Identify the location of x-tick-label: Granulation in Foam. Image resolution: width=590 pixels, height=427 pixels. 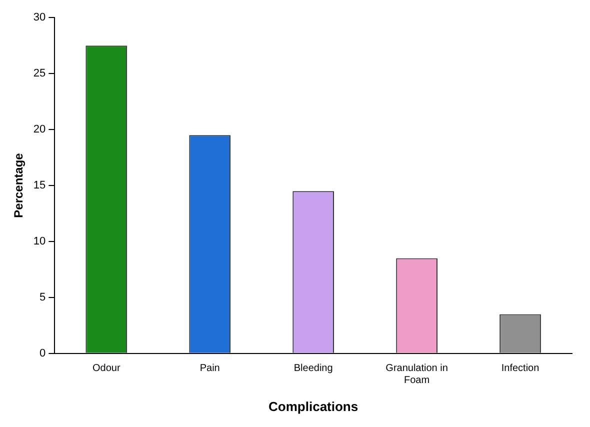
(417, 374).